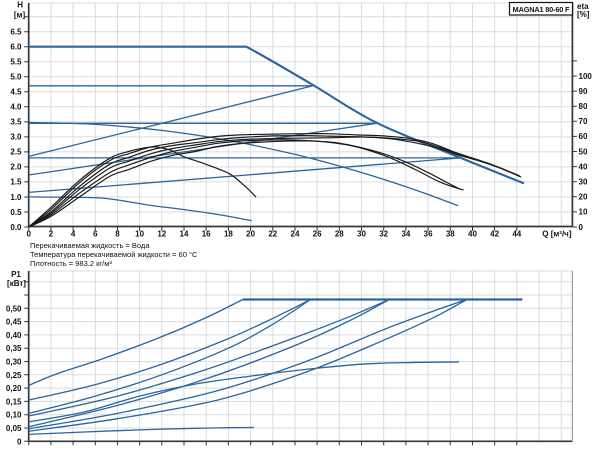 This screenshot has width=600, height=455. Describe the element at coordinates (272, 234) in the screenshot. I see `svg-text: 22` at that location.